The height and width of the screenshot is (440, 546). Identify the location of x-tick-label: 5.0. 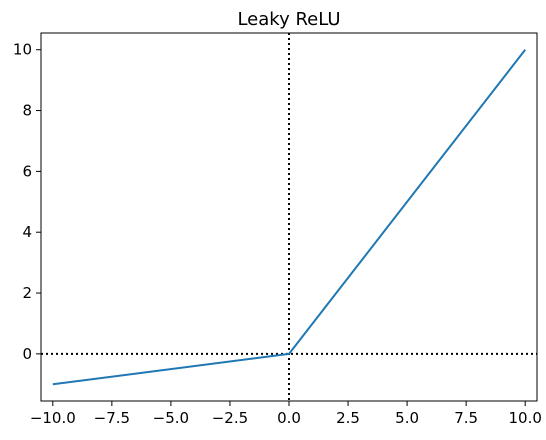
(407, 418).